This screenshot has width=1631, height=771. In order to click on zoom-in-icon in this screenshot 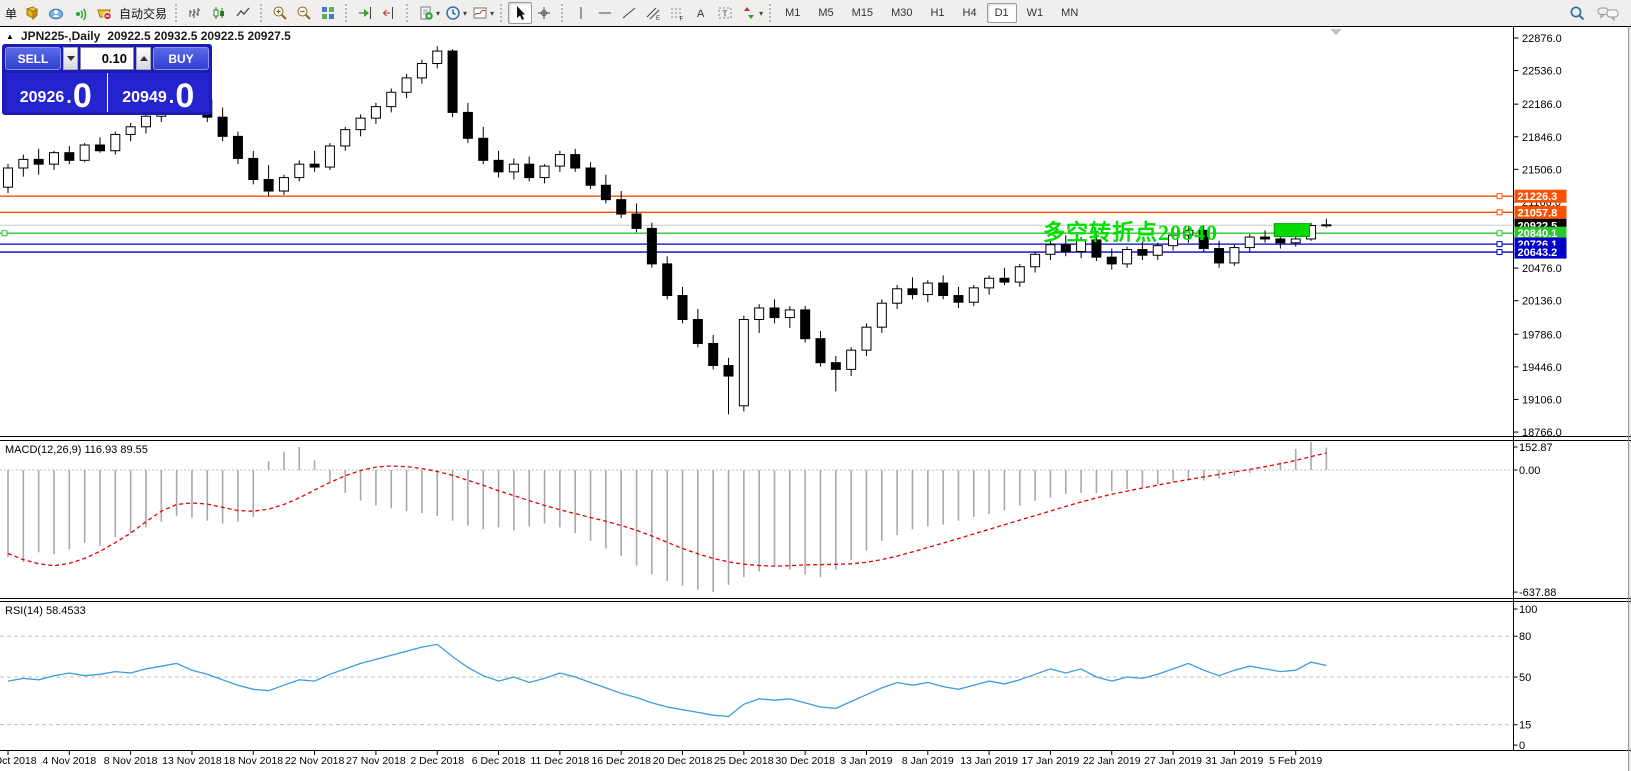, I will do `click(280, 13)`.